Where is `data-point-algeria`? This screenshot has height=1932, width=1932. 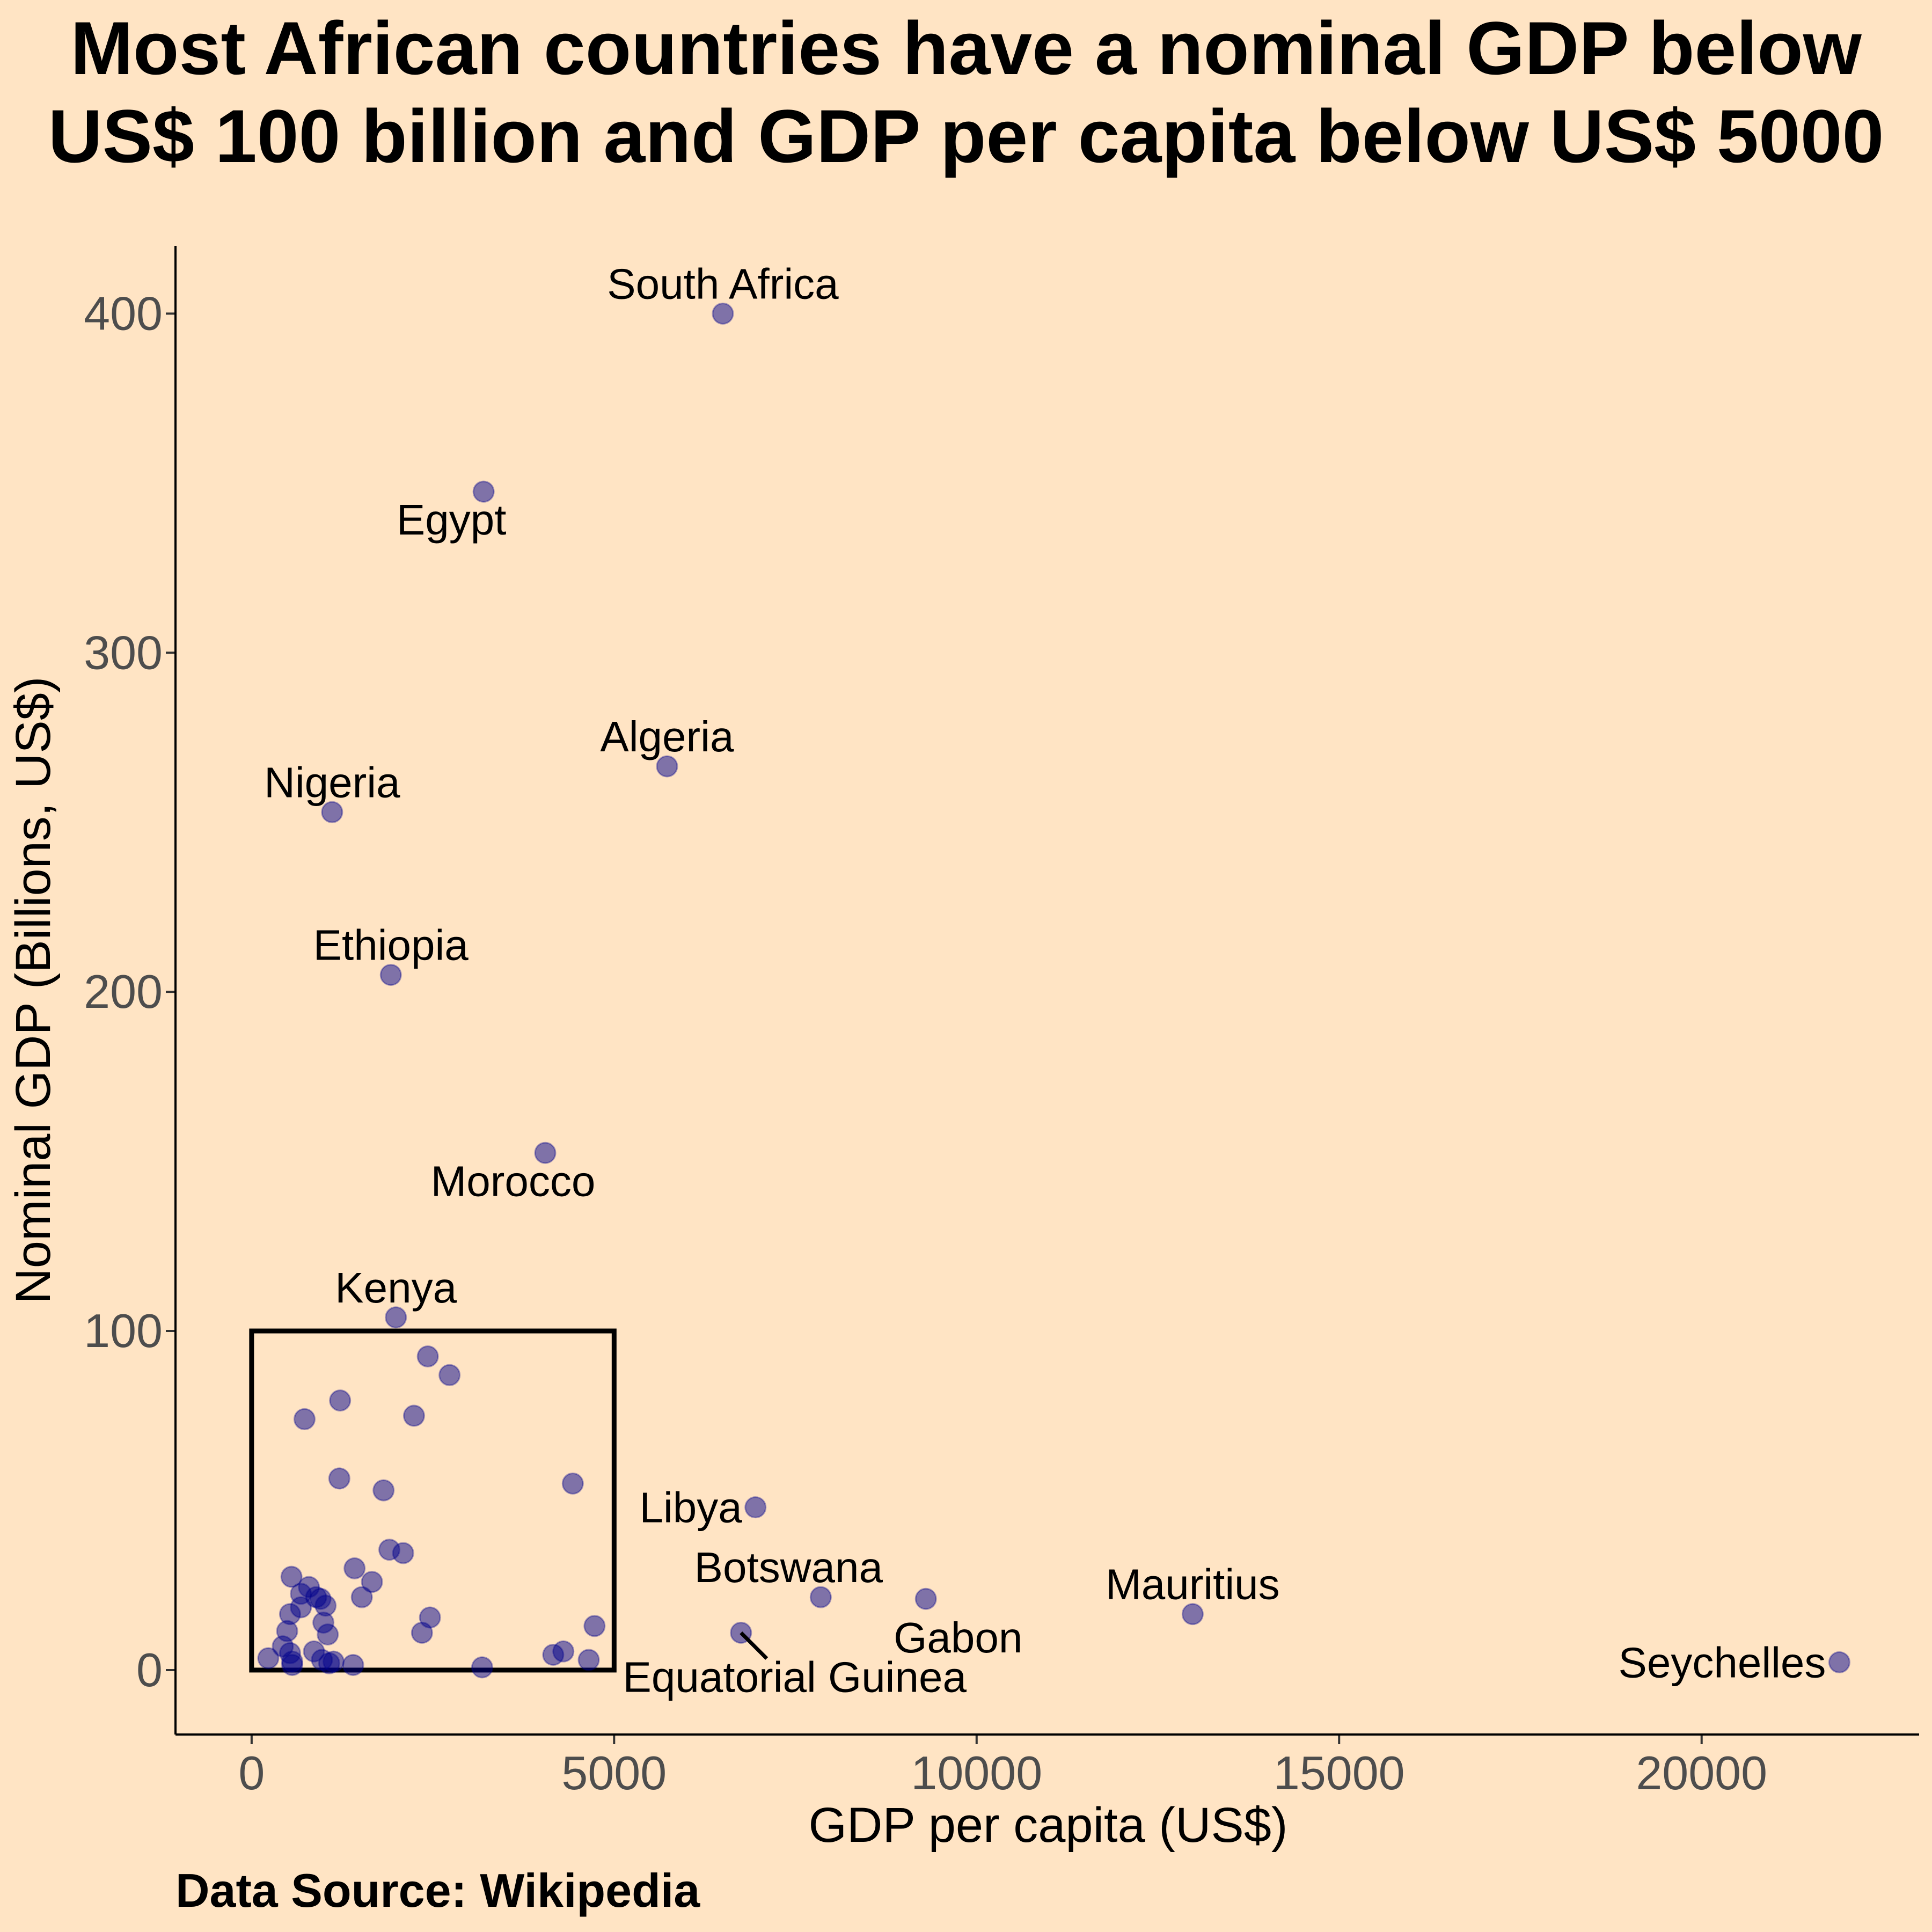 data-point-algeria is located at coordinates (667, 766).